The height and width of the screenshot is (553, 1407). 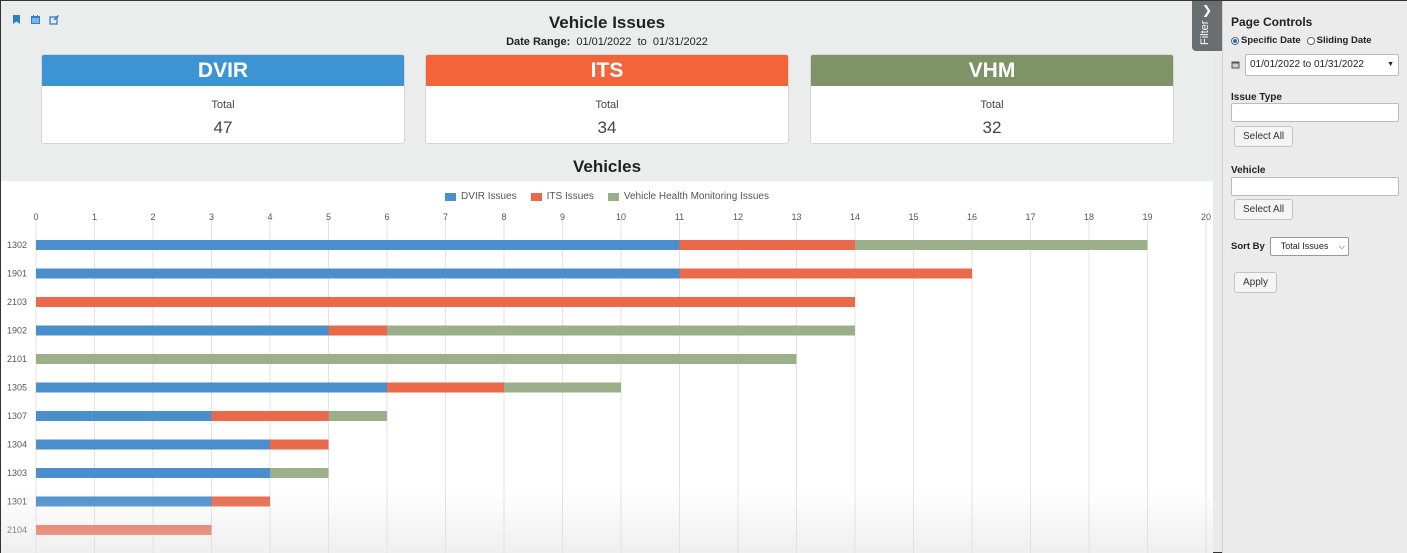 I want to click on edit-icon, so click(x=54, y=18).